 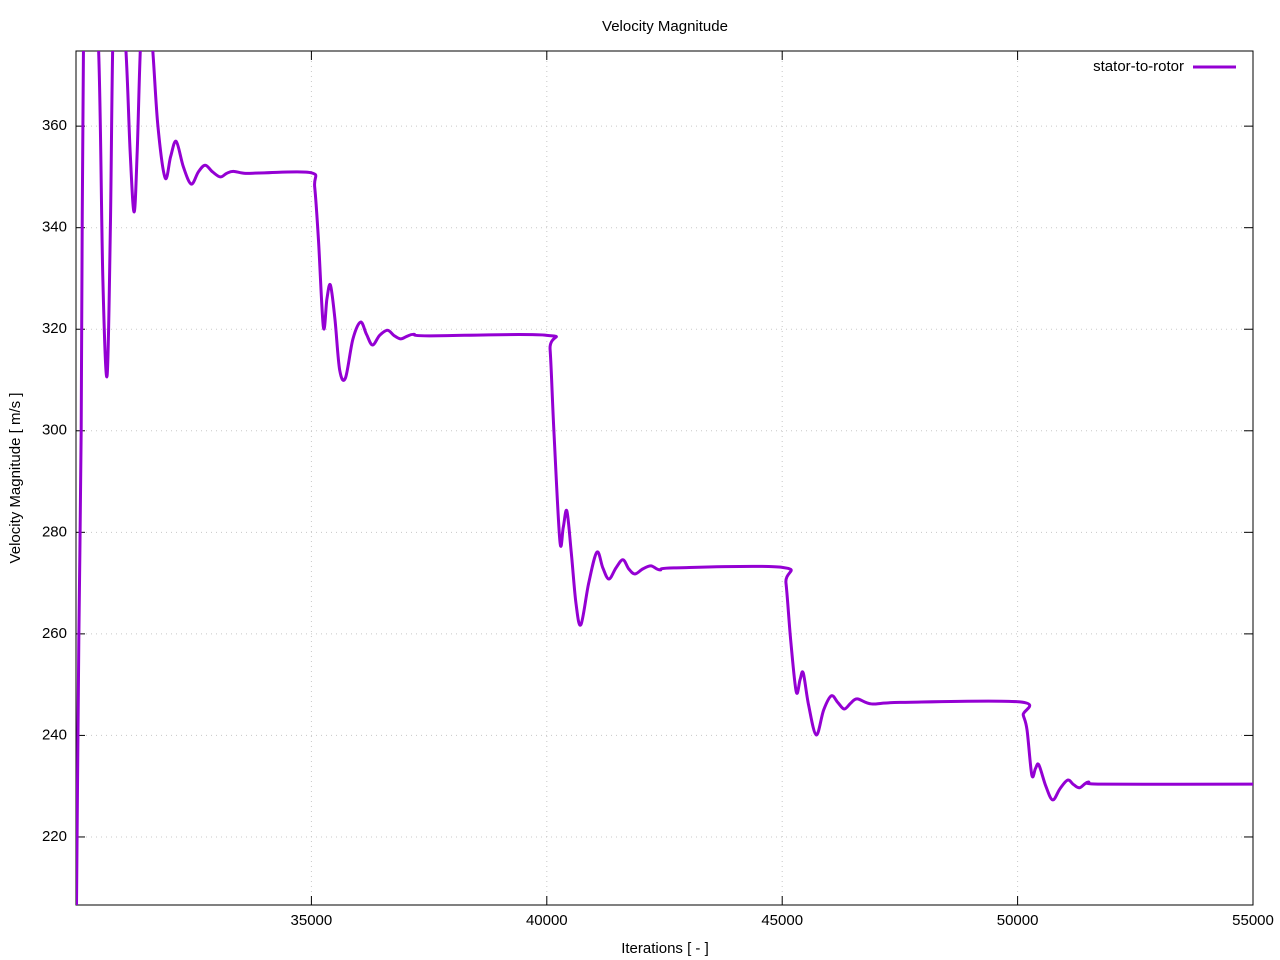 What do you see at coordinates (665, 26) in the screenshot?
I see `chart-title: Velocity Magnitude` at bounding box center [665, 26].